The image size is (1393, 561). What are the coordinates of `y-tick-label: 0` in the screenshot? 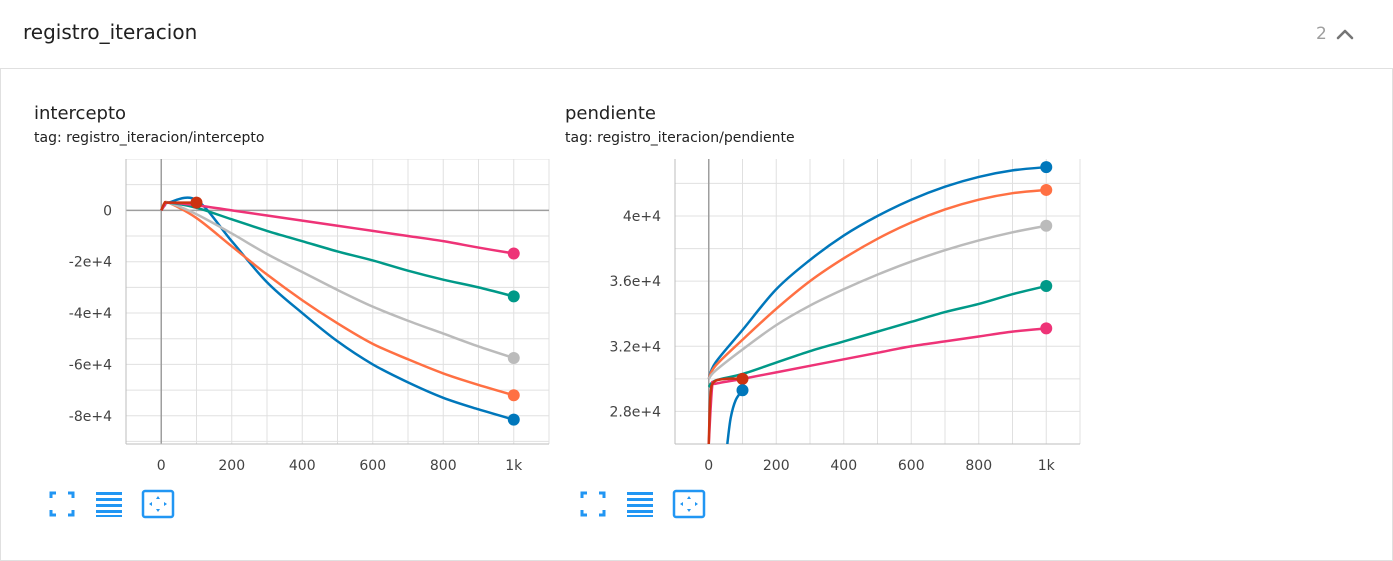 It's located at (107, 211).